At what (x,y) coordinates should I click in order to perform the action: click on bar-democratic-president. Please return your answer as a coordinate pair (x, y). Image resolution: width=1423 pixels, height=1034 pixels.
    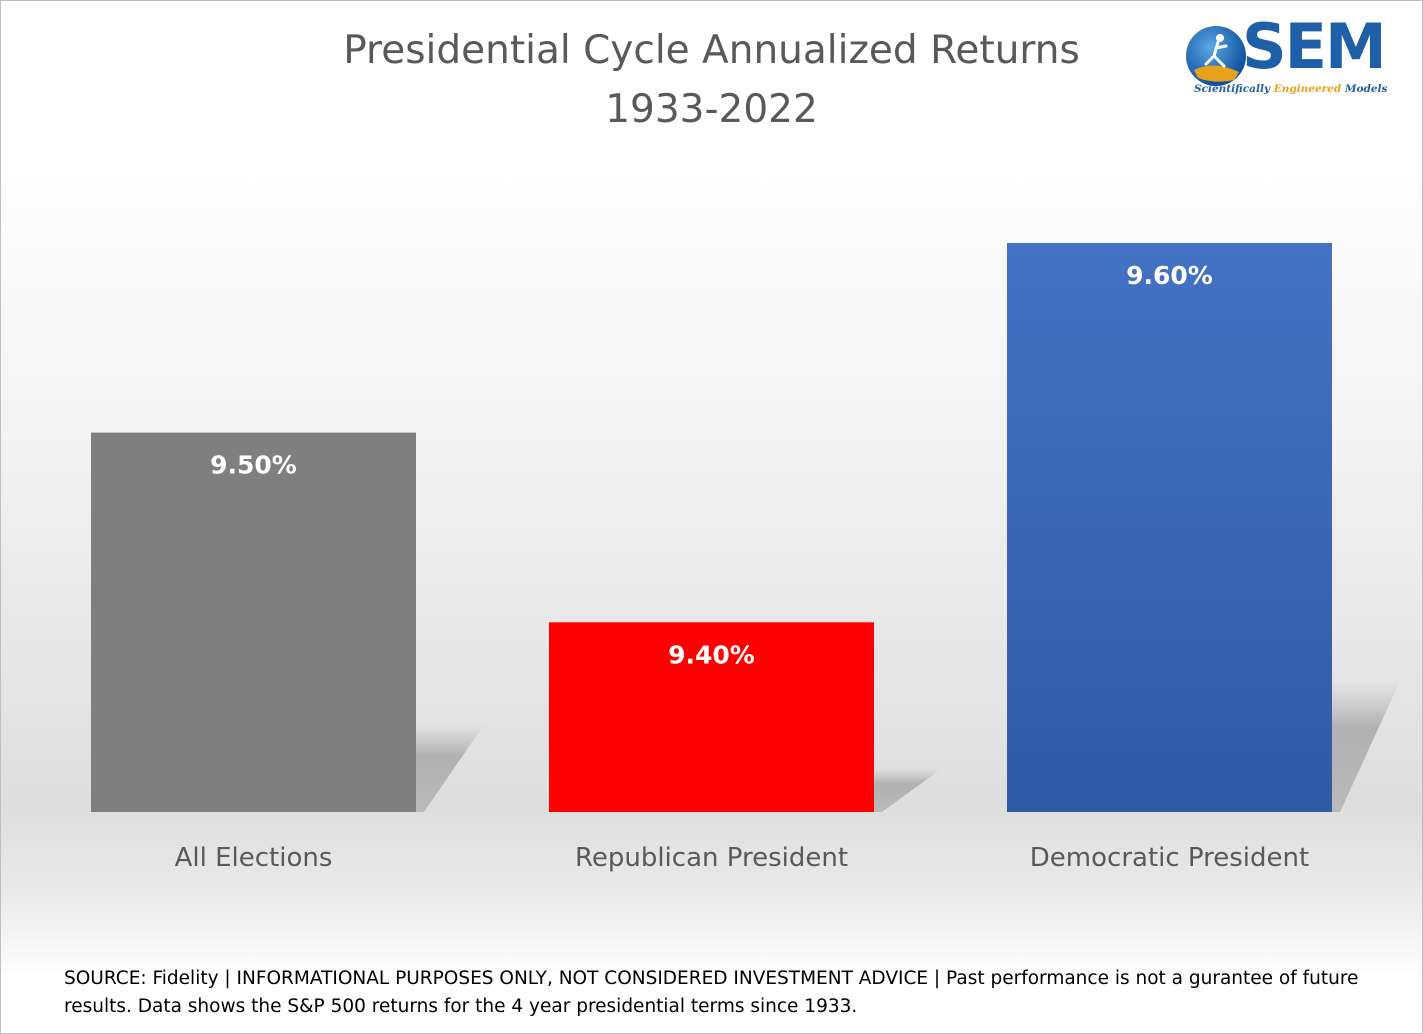
    Looking at the image, I should click on (1169, 527).